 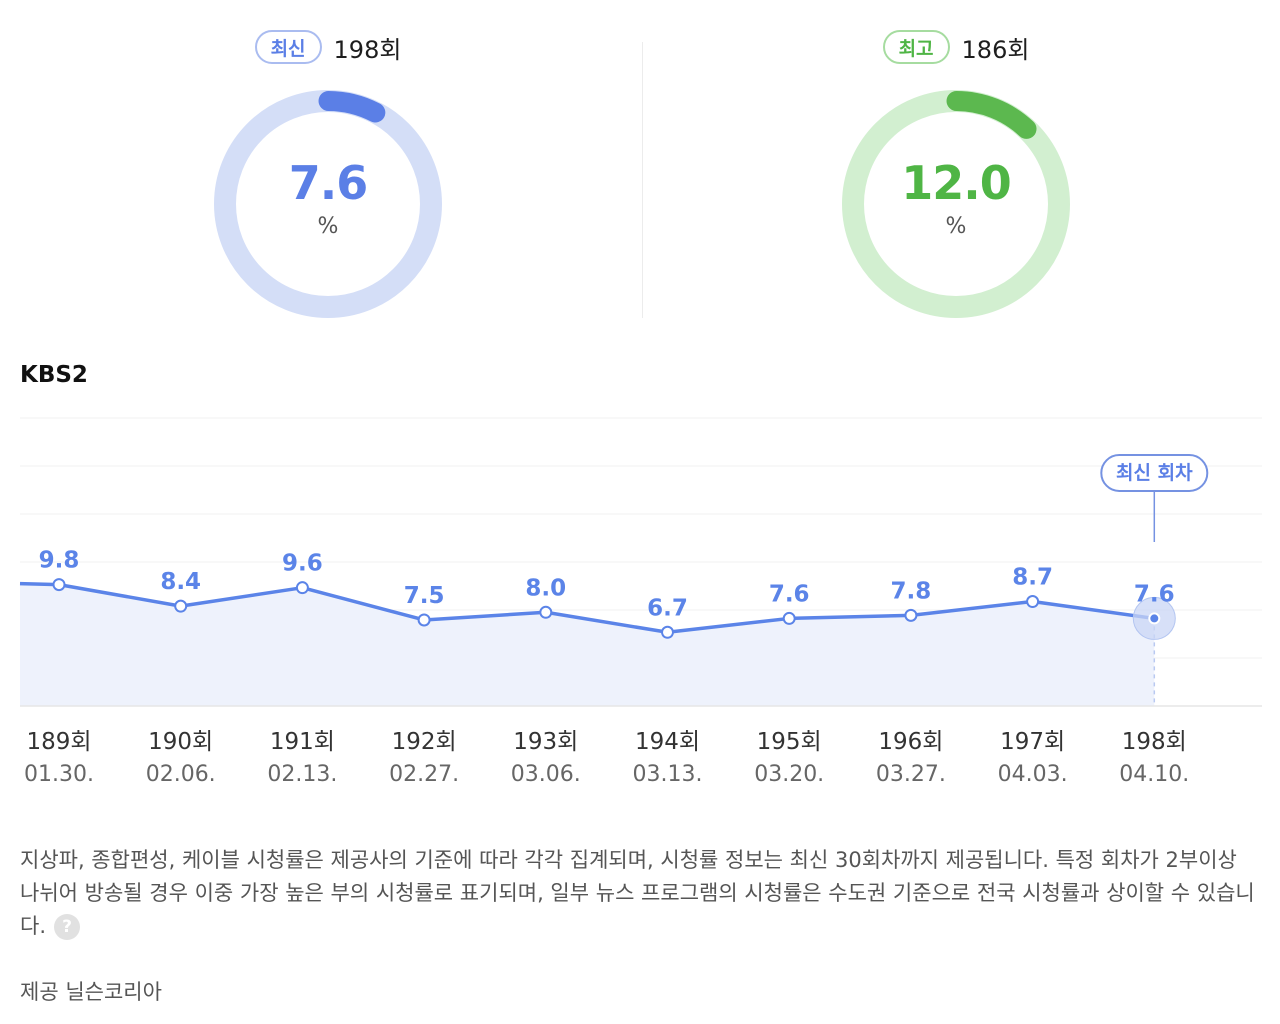 I want to click on best-donut, so click(x=956, y=204).